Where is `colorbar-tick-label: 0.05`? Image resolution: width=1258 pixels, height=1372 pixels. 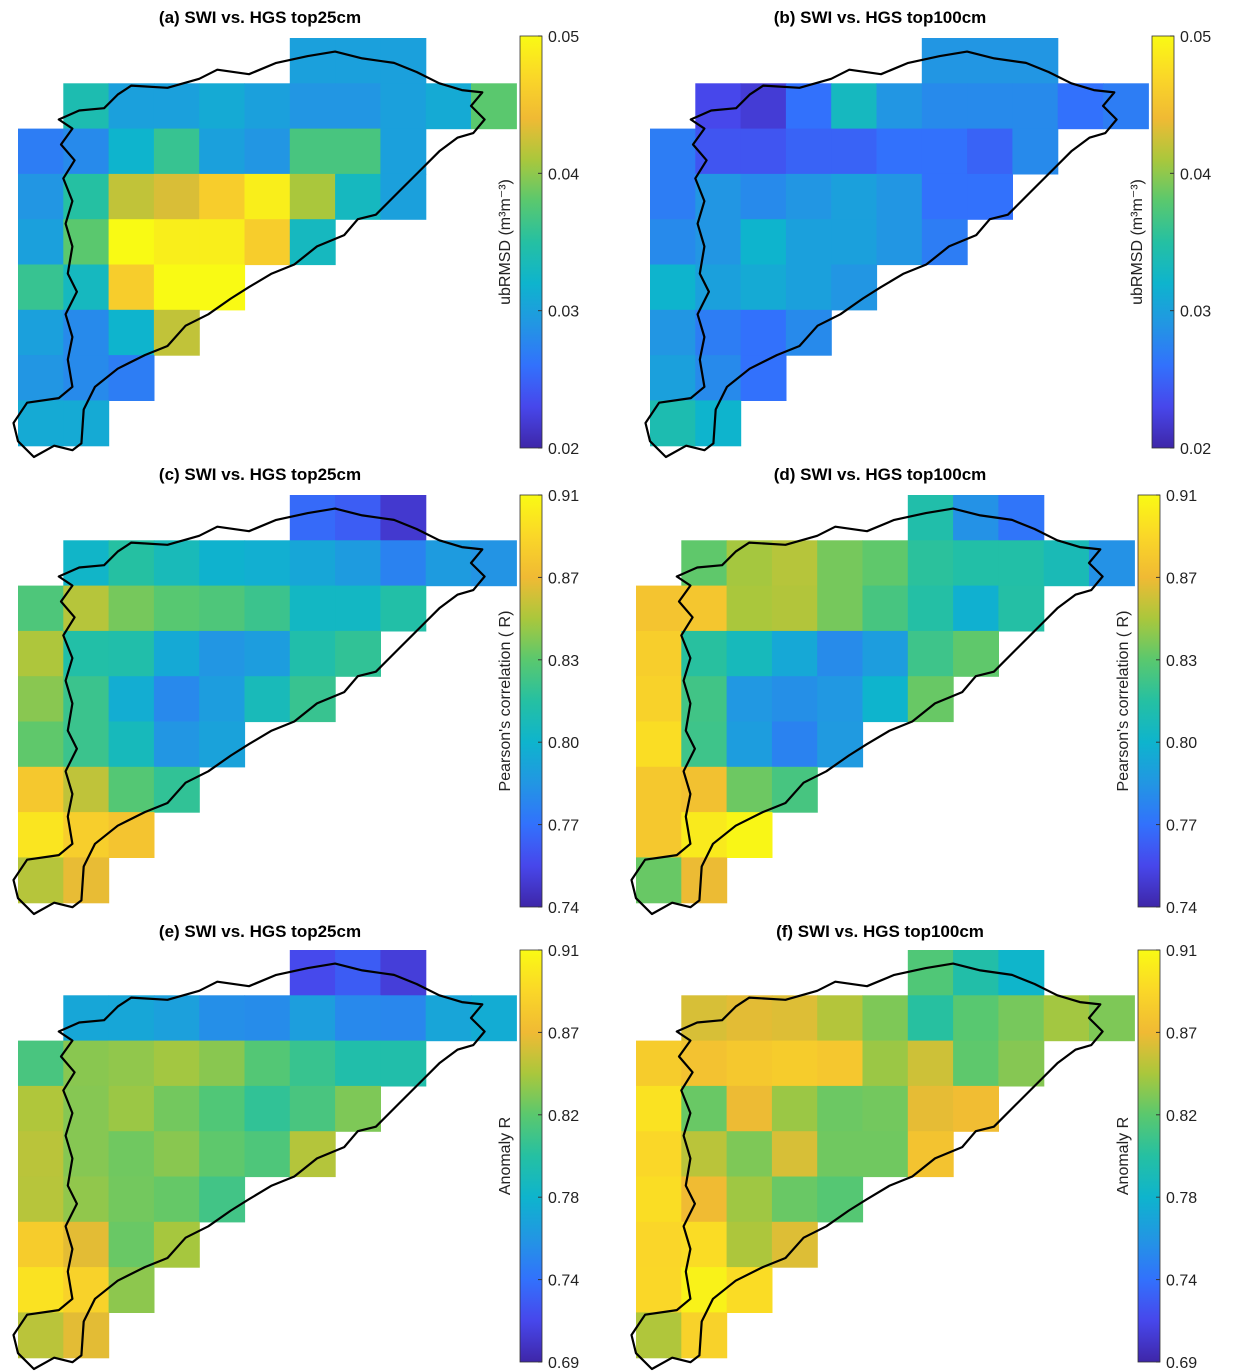 colorbar-tick-label: 0.05 is located at coordinates (1195, 37).